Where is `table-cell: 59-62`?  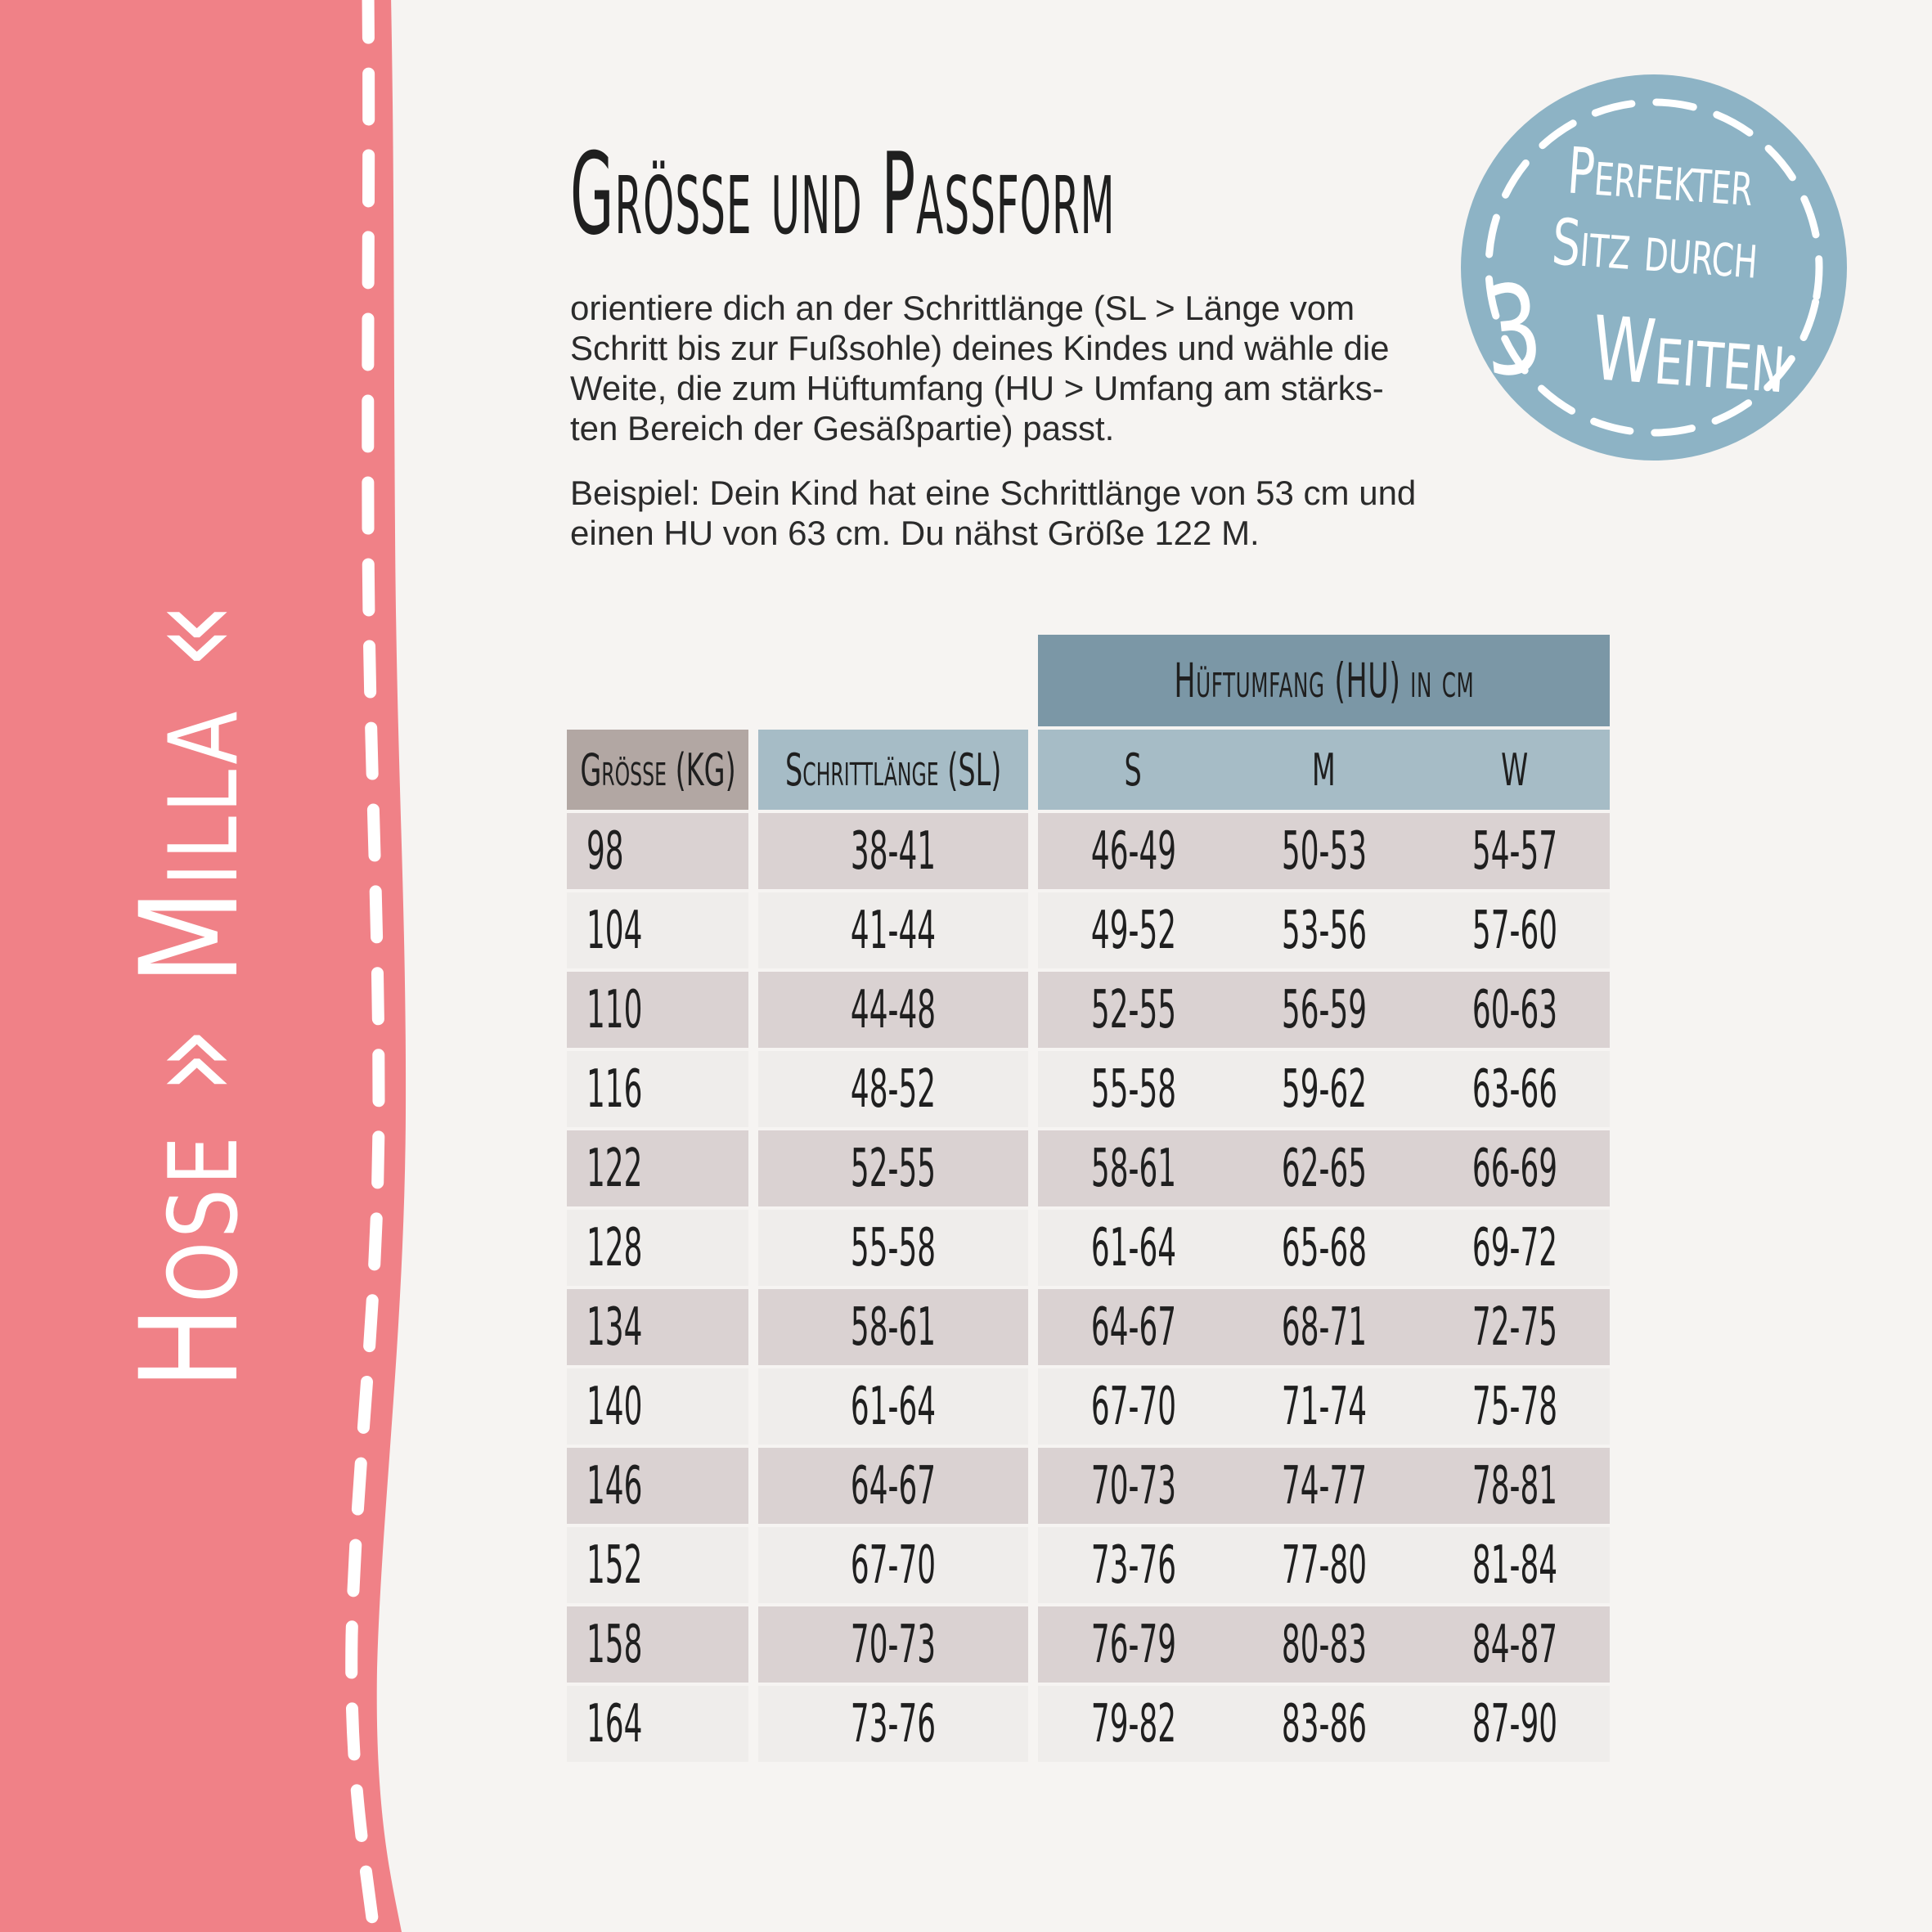
table-cell: 59-62 is located at coordinates (1324, 1089).